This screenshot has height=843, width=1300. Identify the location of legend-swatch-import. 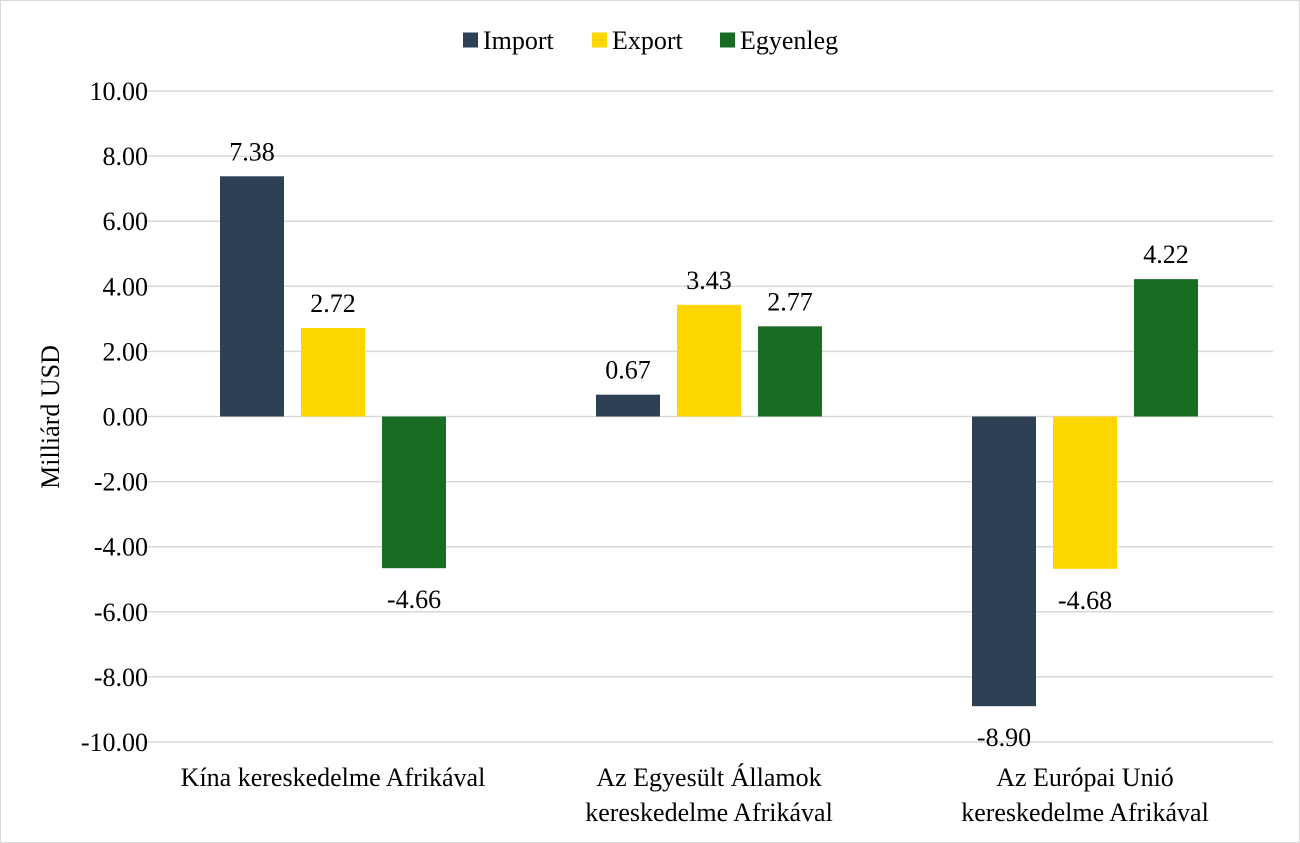
(470, 40).